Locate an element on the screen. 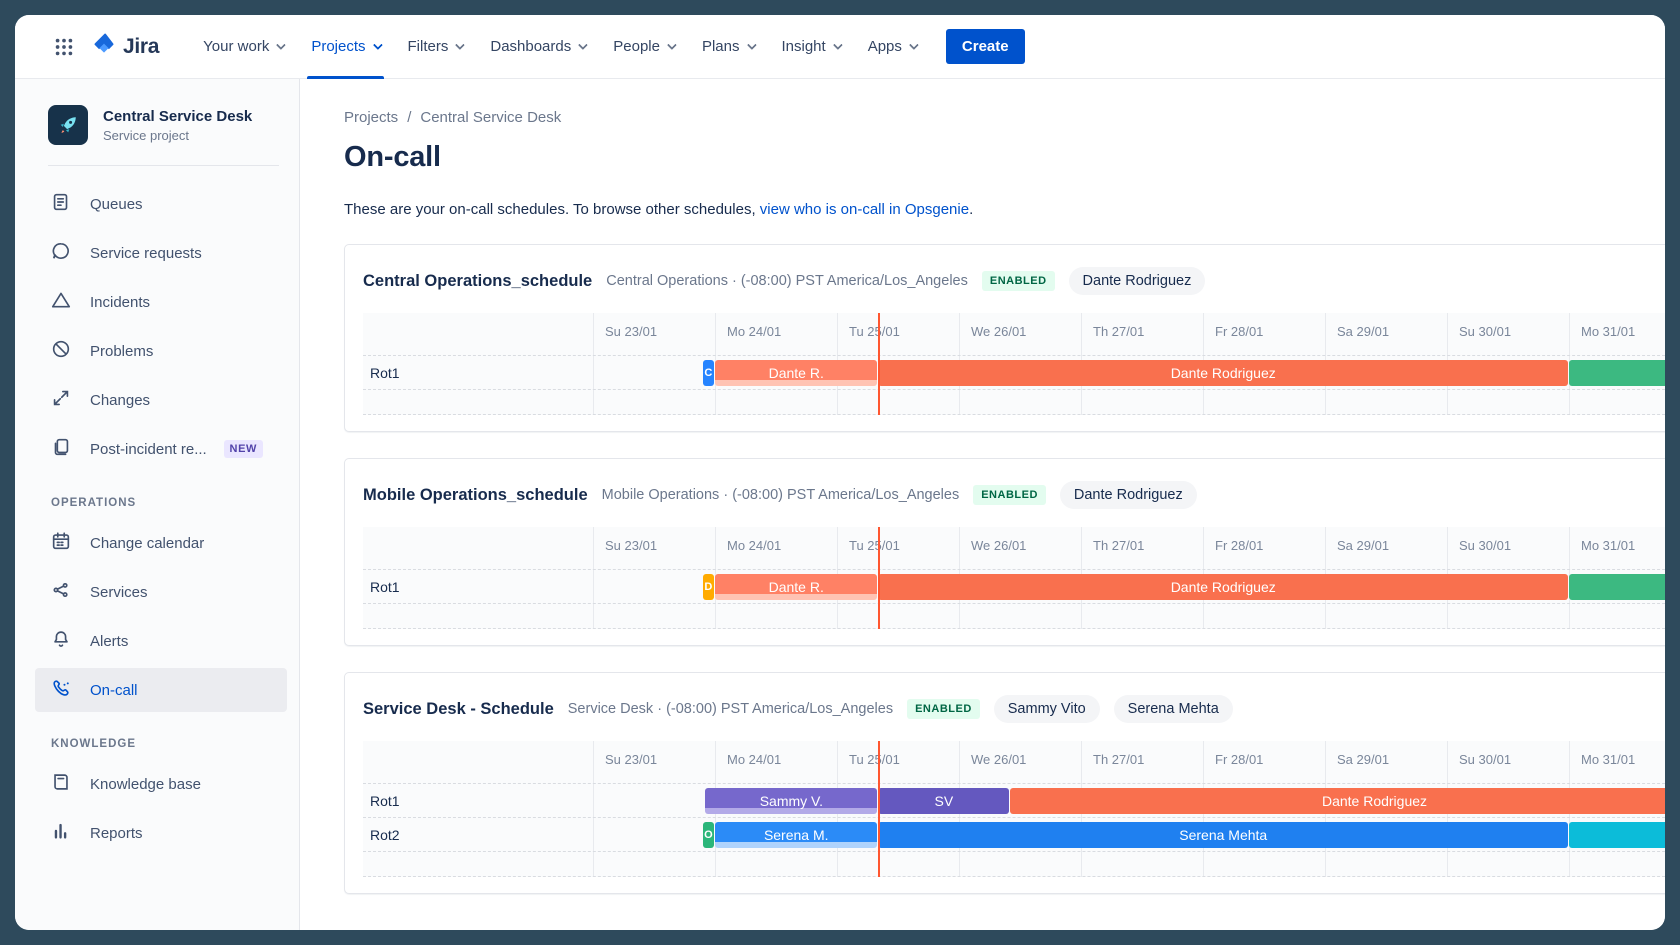  app-switcher-icon is located at coordinates (64, 47).